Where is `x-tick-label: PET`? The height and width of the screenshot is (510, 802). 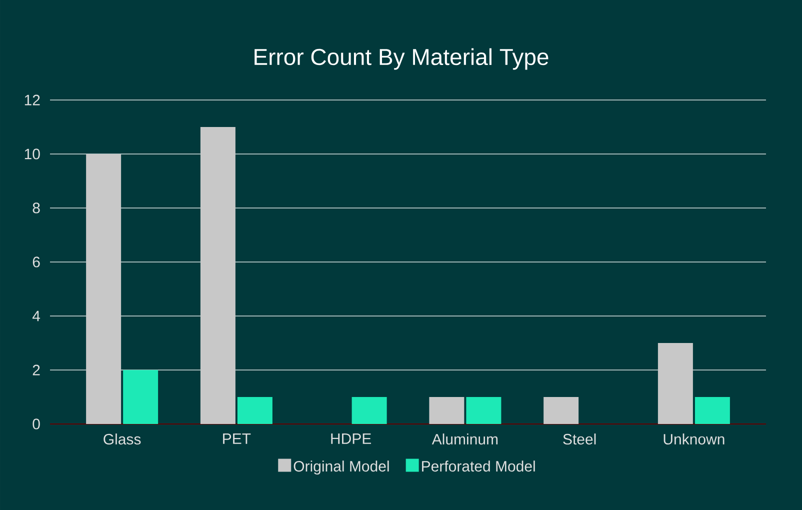
x-tick-label: PET is located at coordinates (237, 439).